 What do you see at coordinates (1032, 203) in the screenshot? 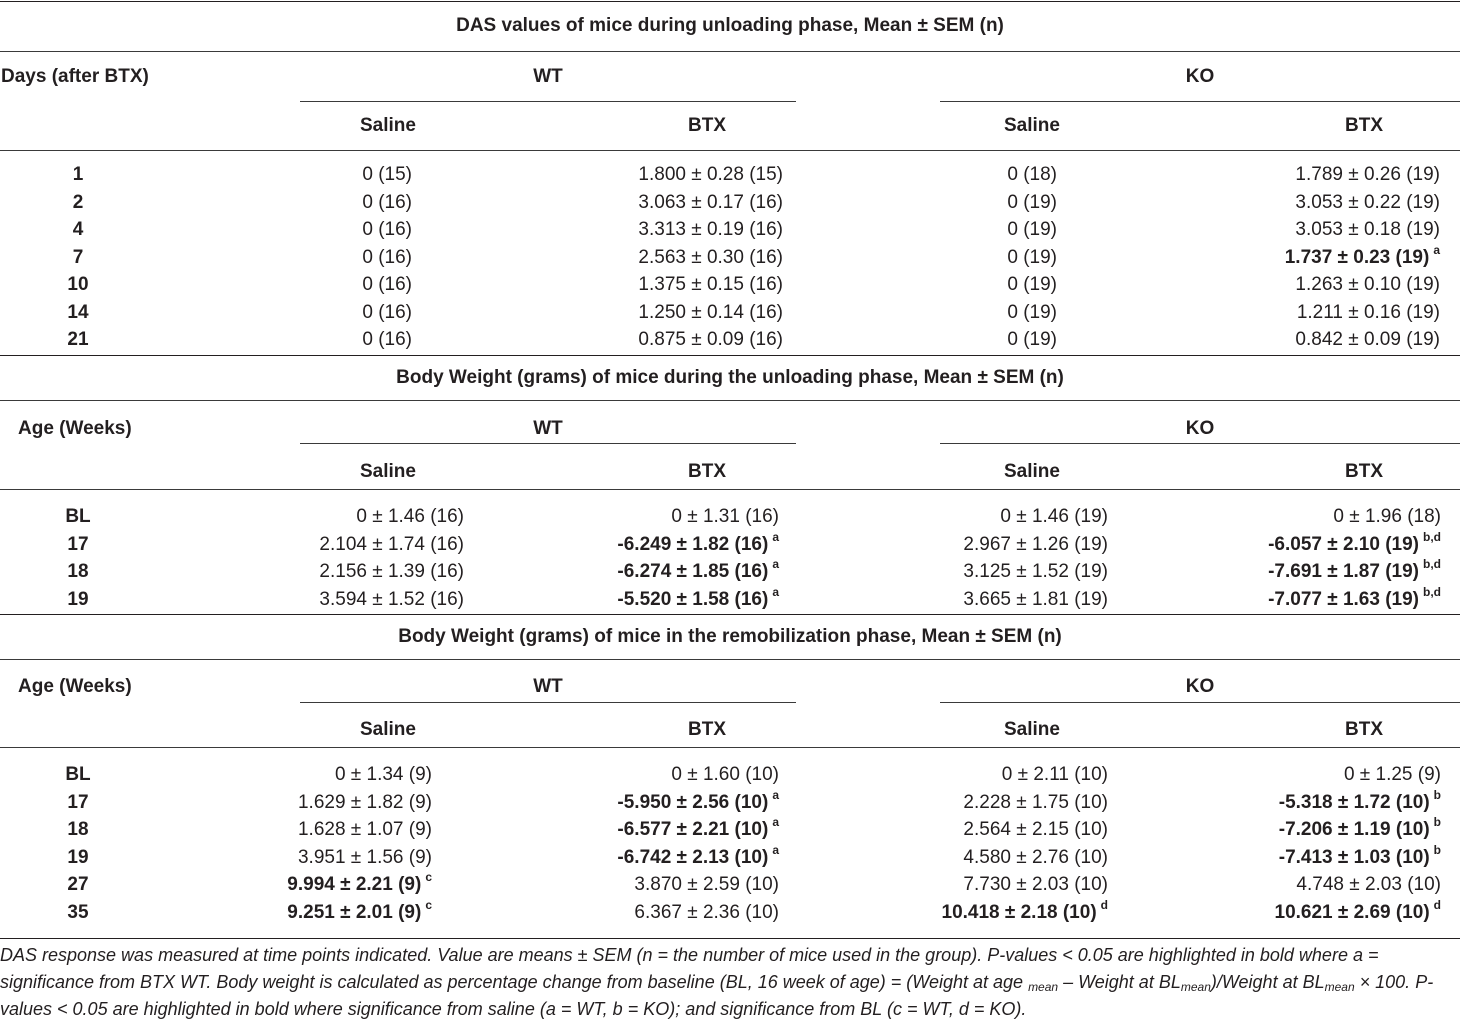
I see `section-0-row-1-cell-2: 0 (19)` at bounding box center [1032, 203].